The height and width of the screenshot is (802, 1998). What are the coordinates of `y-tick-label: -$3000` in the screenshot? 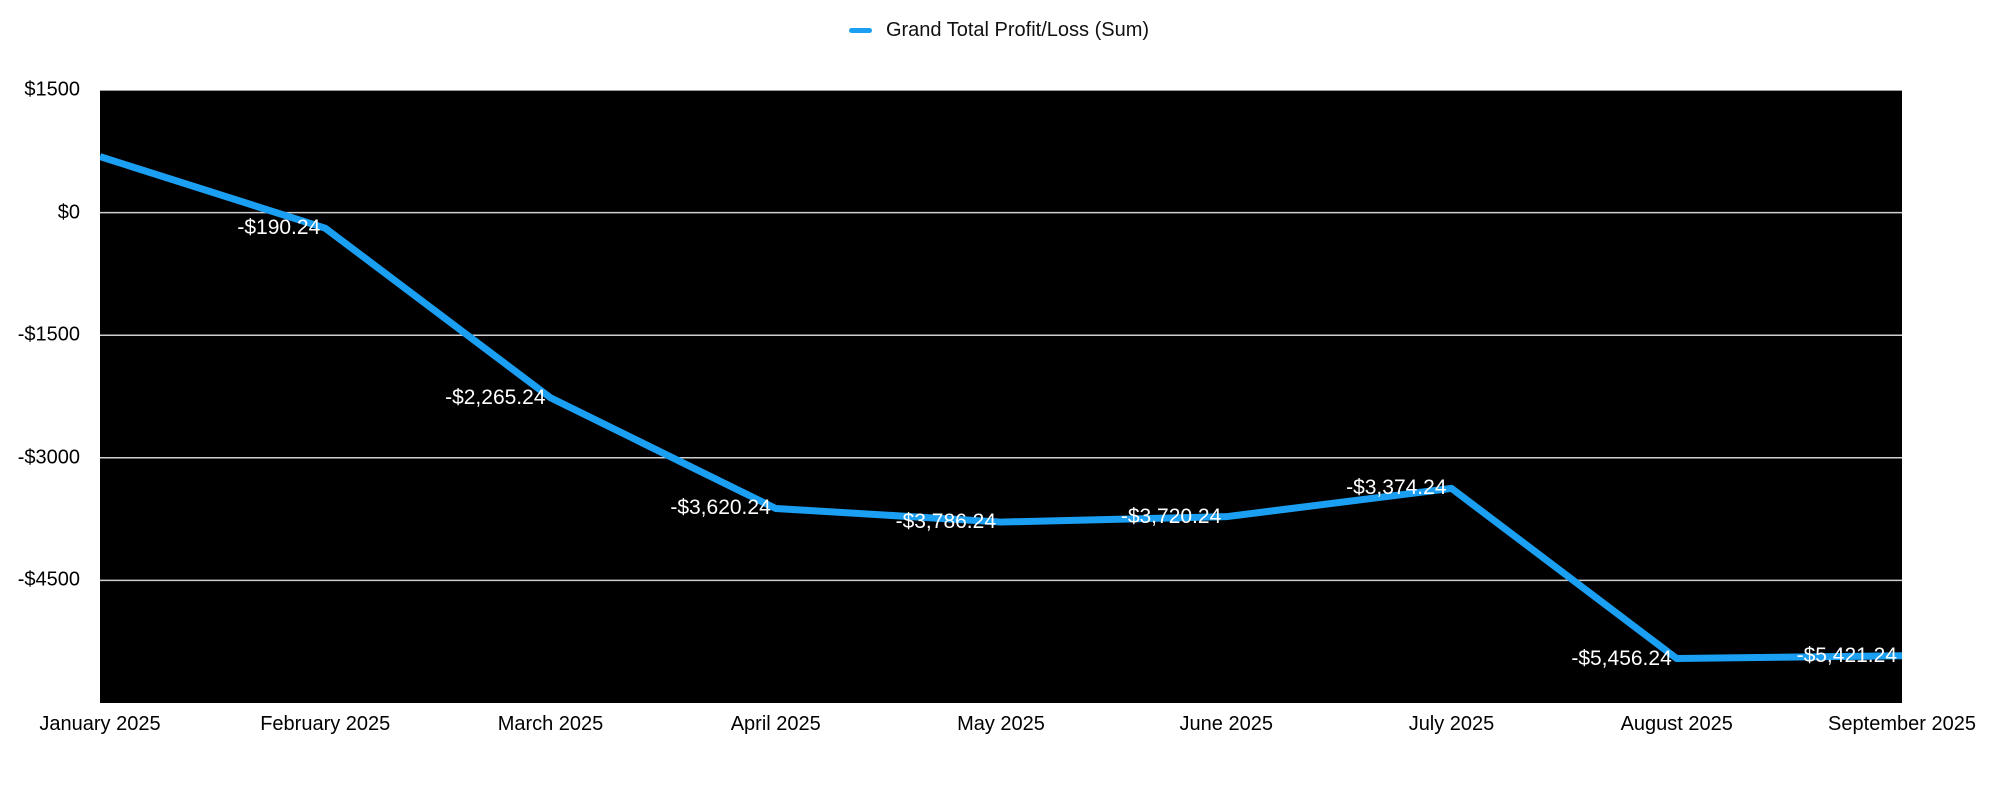 It's located at (48, 457).